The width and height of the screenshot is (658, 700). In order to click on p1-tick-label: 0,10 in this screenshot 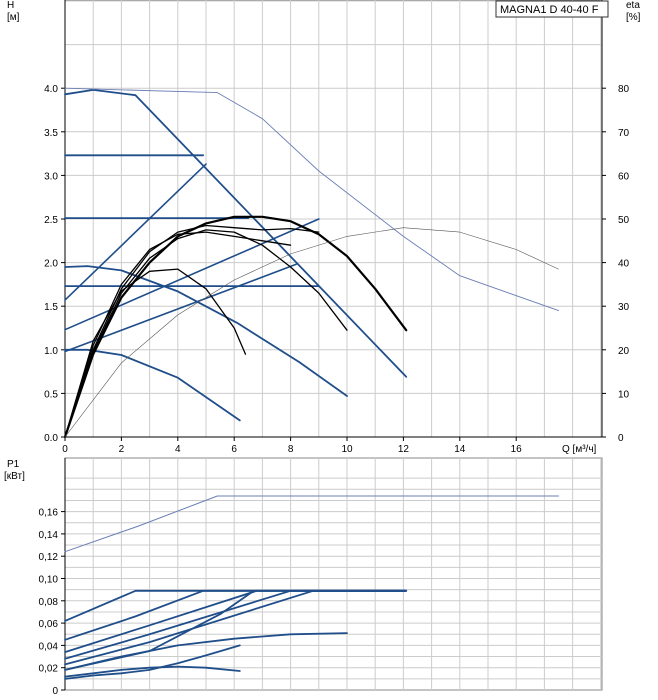, I will do `click(49, 580)`.